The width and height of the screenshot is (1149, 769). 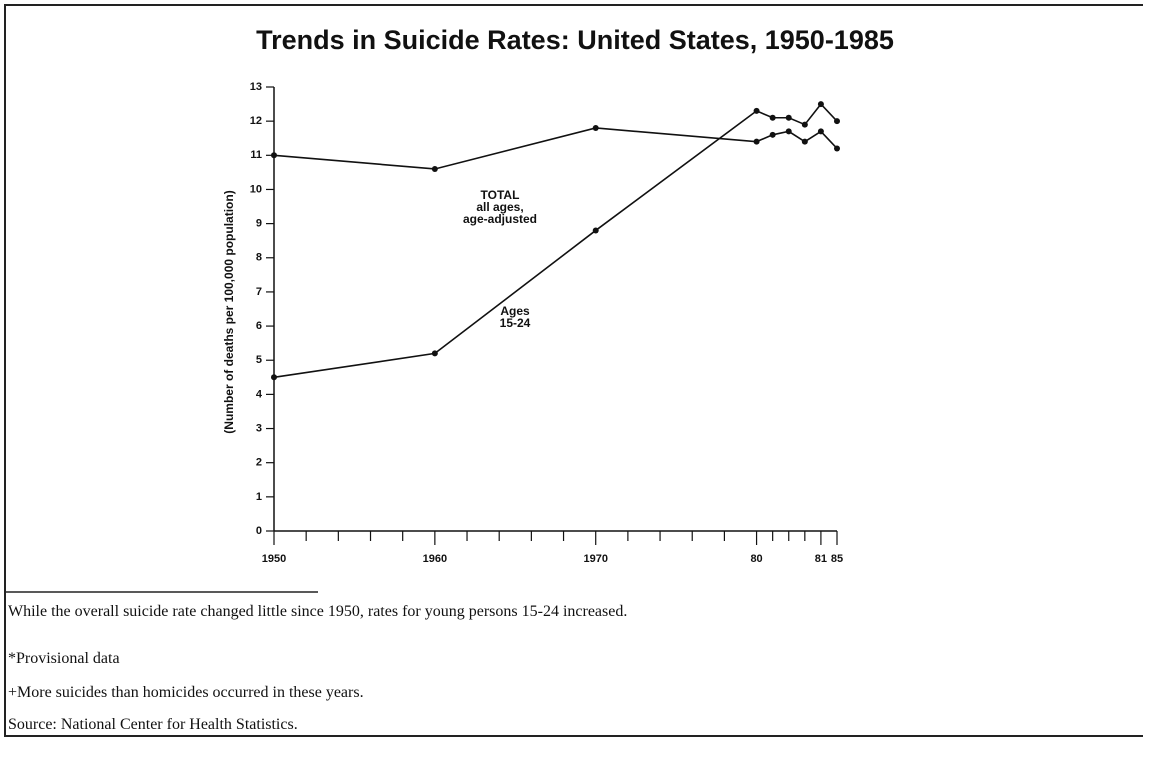 I want to click on y-tick-label: 8, so click(x=259, y=258).